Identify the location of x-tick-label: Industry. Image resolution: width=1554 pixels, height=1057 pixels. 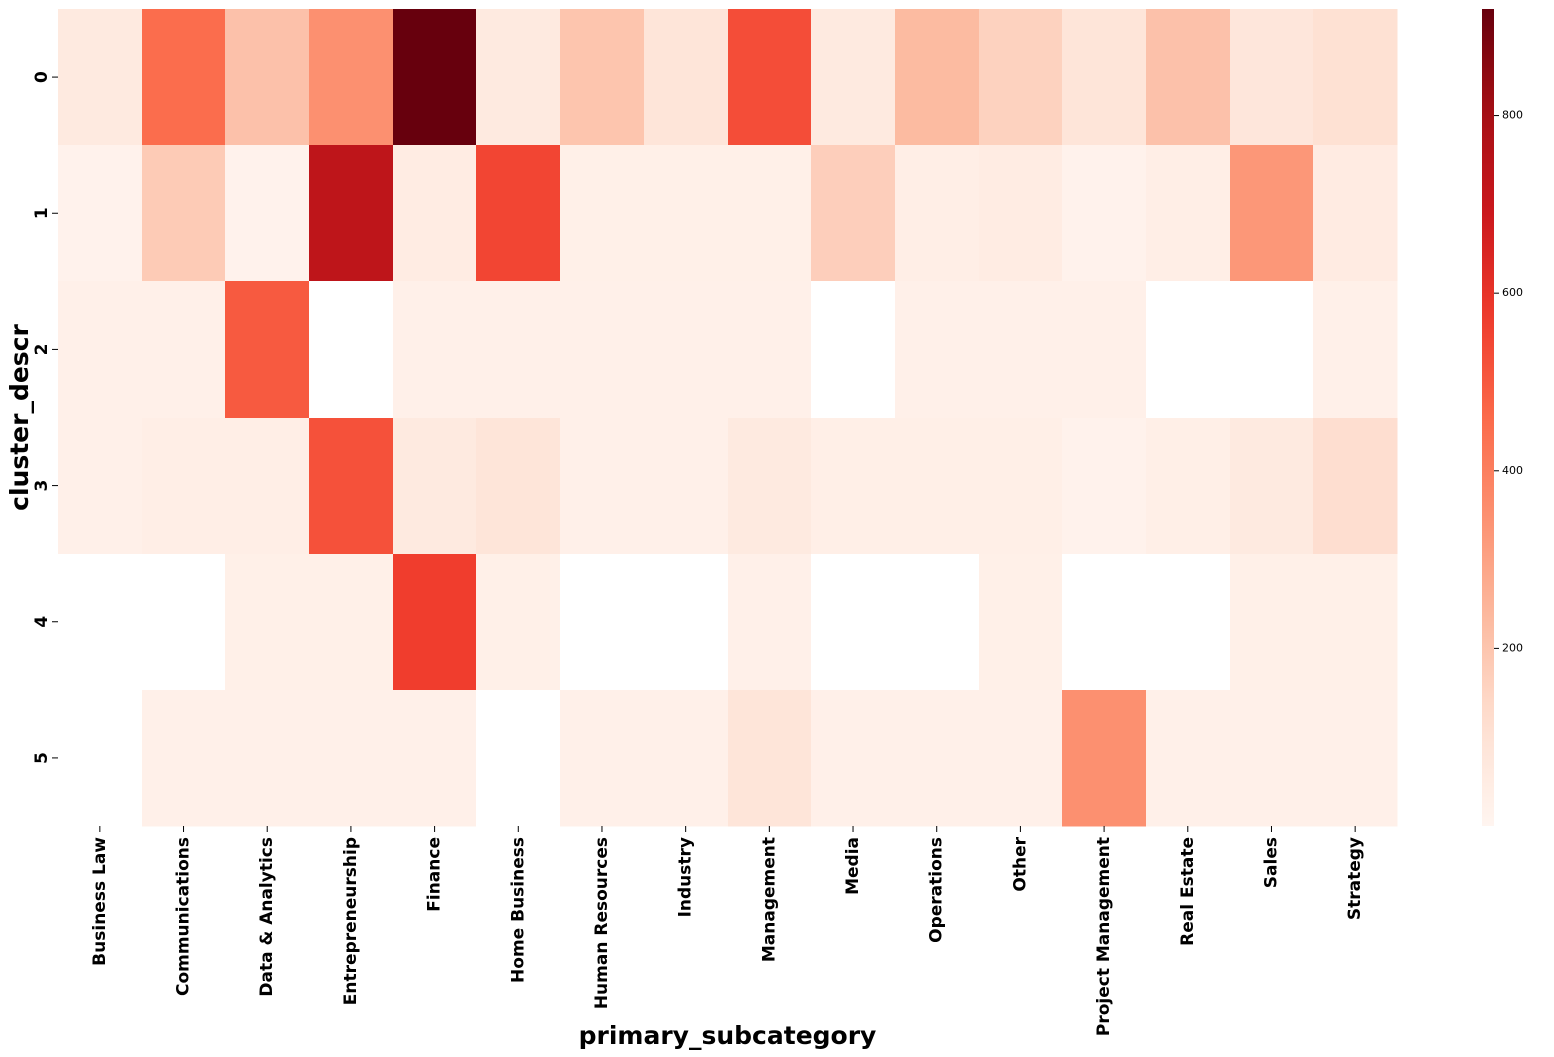
(686, 877).